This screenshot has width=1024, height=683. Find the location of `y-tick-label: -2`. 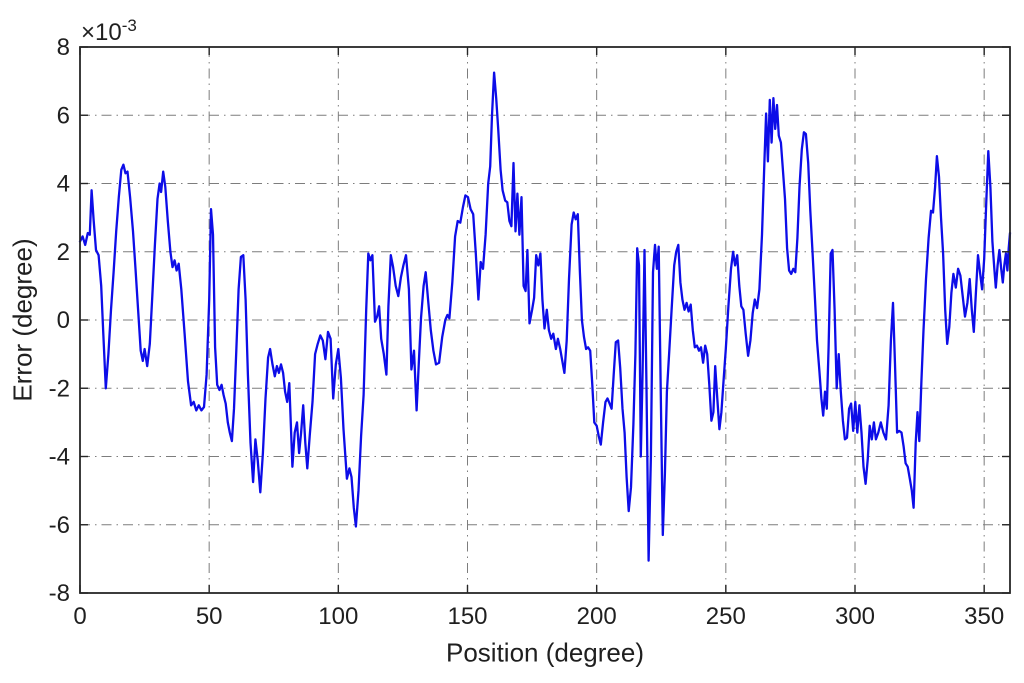

y-tick-label: -2 is located at coordinates (59, 388).